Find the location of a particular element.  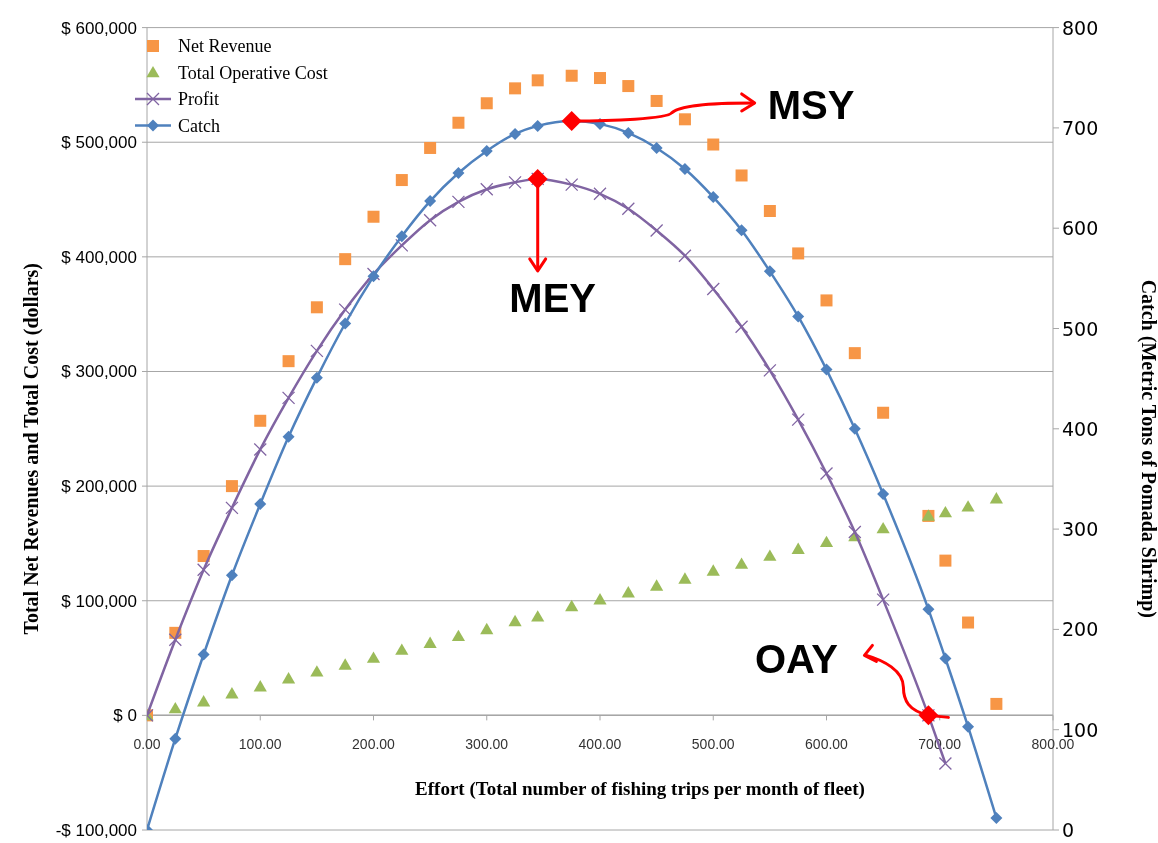

annotation: OAY is located at coordinates (796, 659).